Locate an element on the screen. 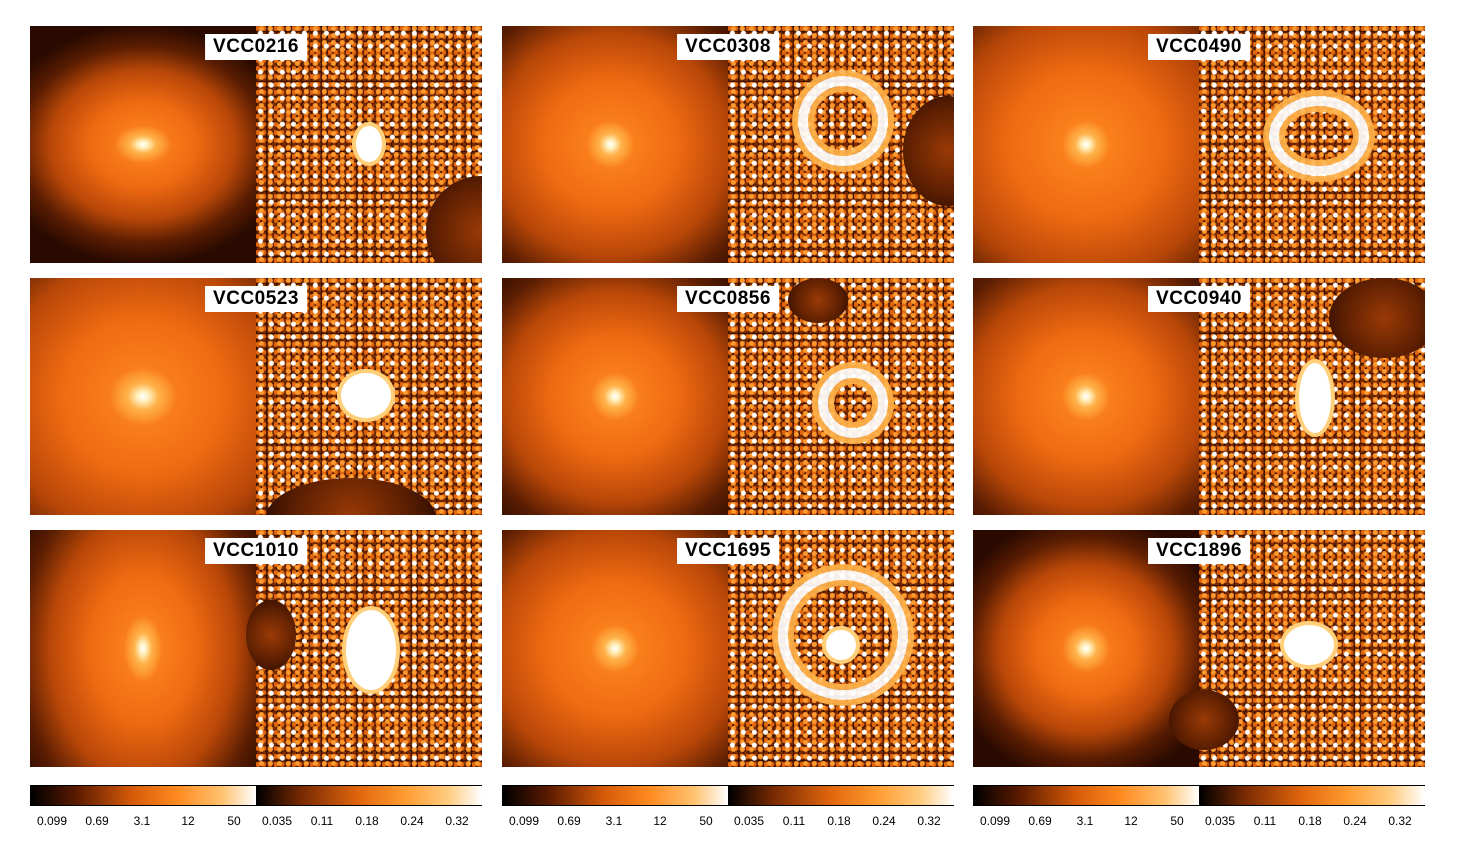  galaxy-panel-vcc0216: VCC0216 is located at coordinates (256, 144).